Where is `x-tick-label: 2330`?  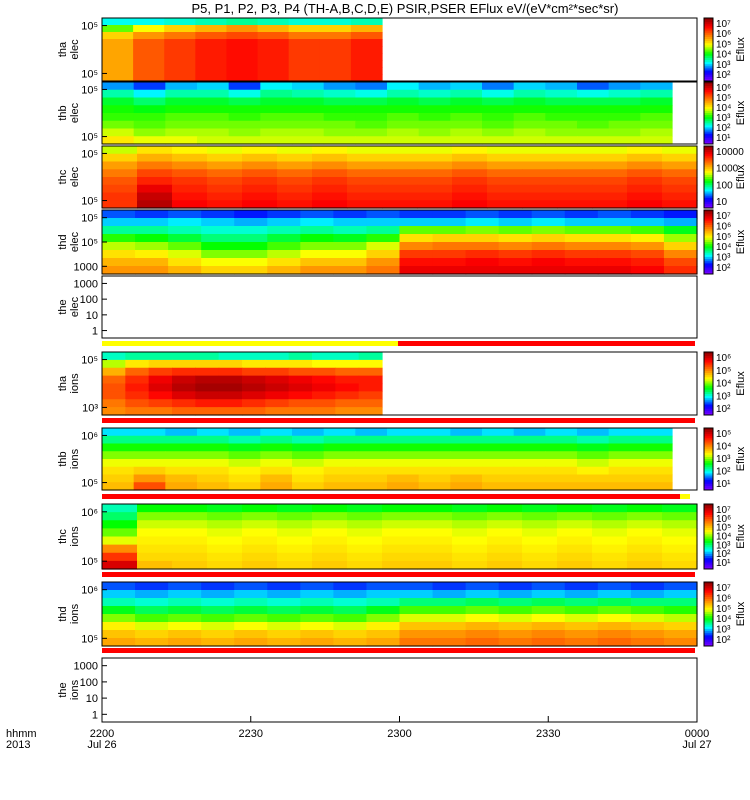 x-tick-label: 2330 is located at coordinates (548, 734).